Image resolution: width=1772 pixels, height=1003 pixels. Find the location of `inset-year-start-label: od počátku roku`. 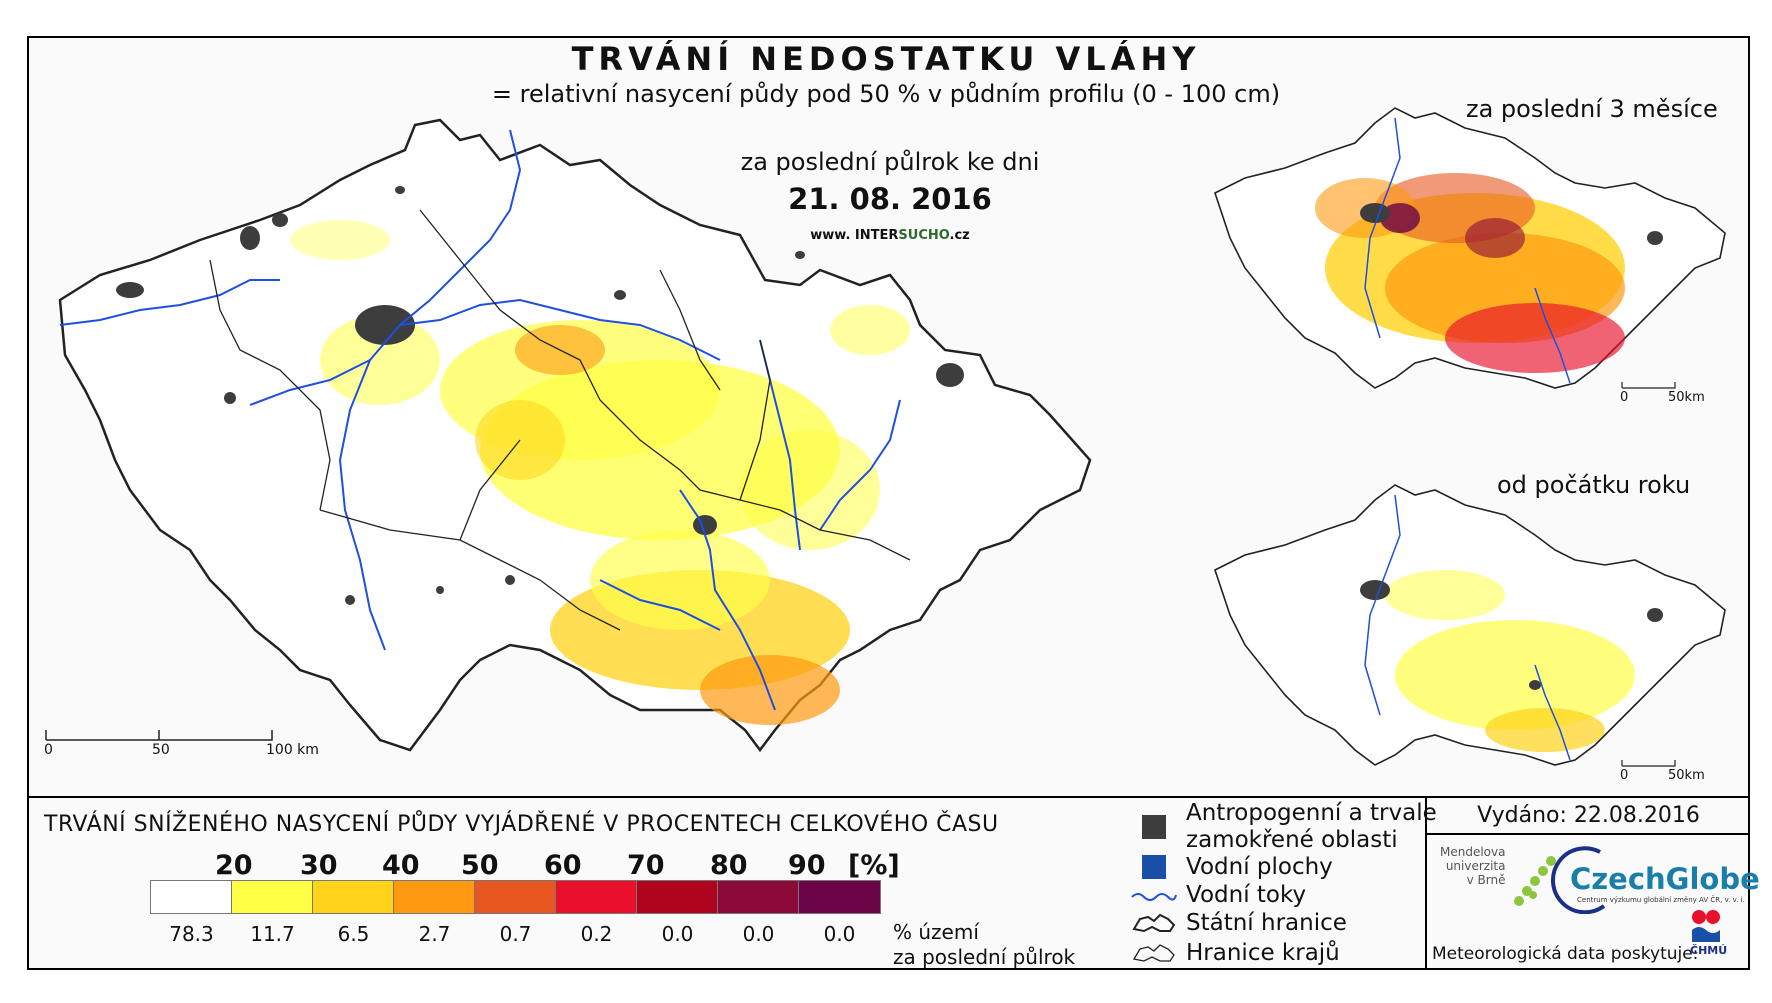

inset-year-start-label: od počátku roku is located at coordinates (1594, 485).